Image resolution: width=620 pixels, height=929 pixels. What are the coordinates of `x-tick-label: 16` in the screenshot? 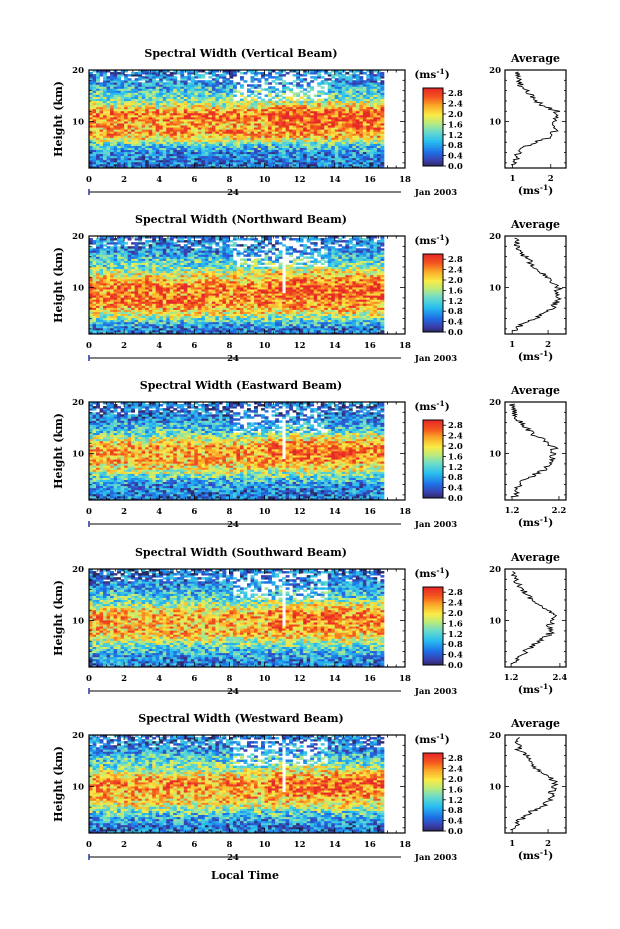 It's located at (370, 180).